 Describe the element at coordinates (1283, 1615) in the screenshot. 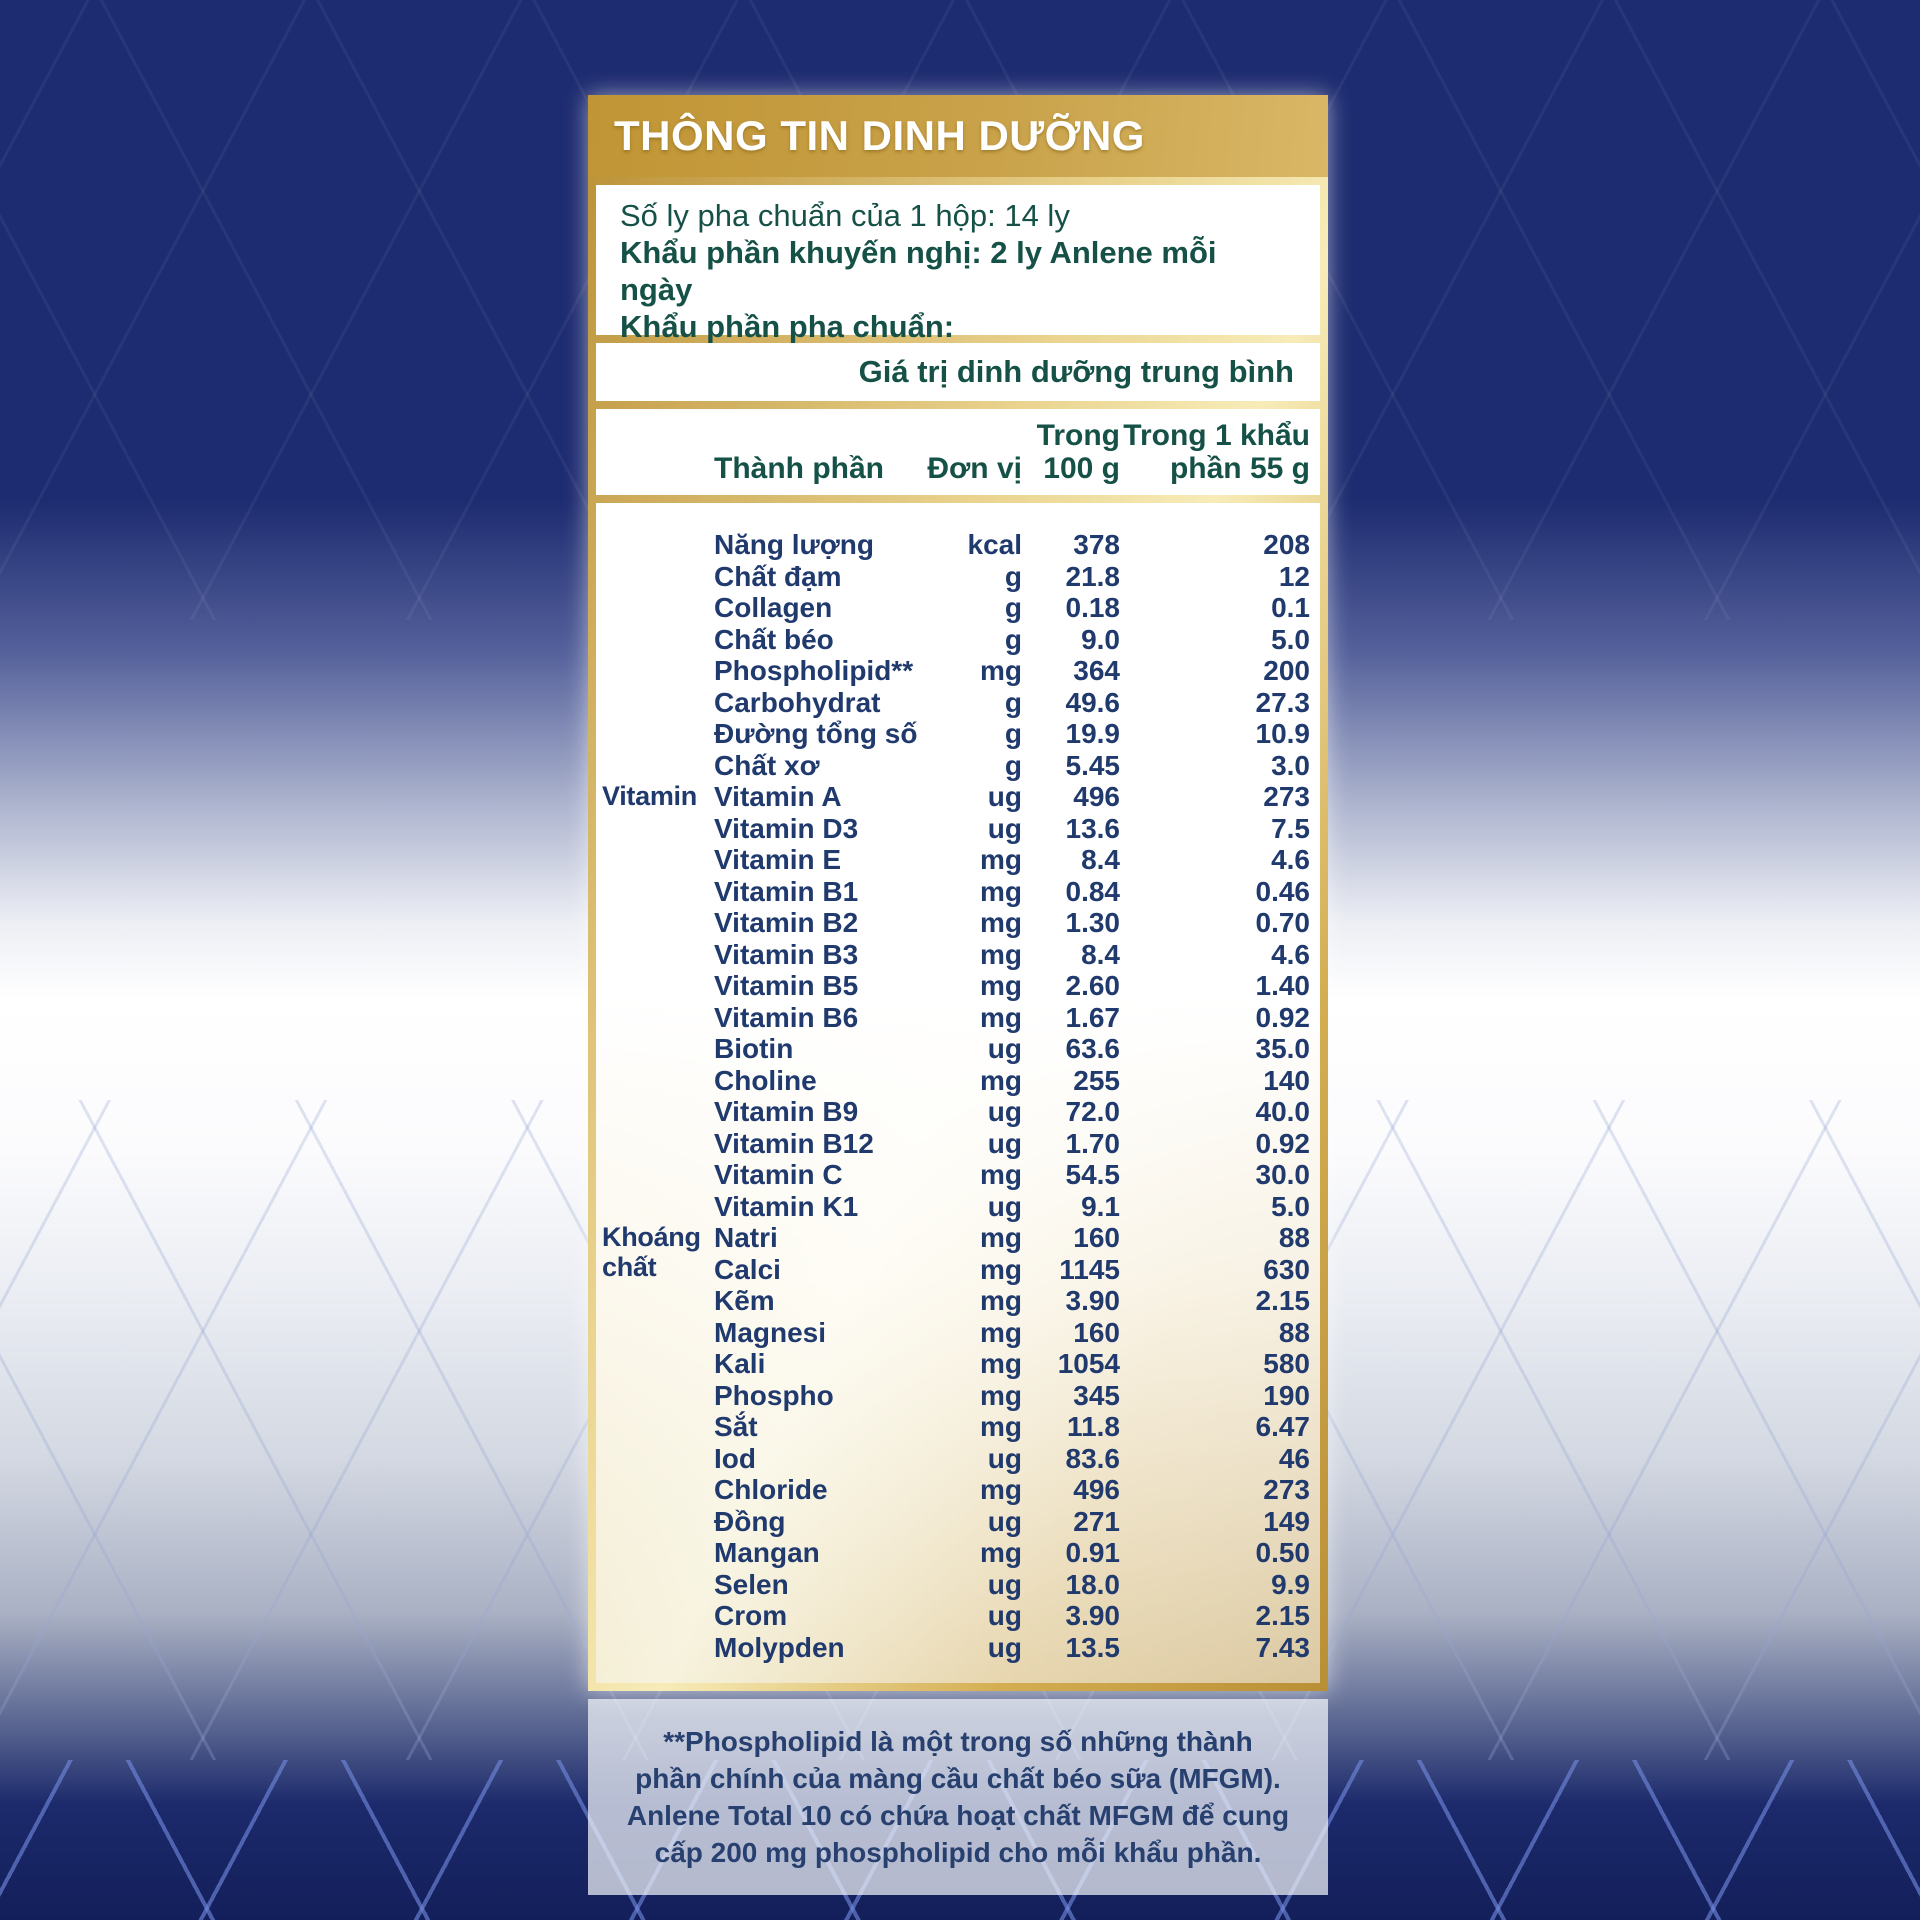

I see `per55-value-cell: 2.15` at that location.